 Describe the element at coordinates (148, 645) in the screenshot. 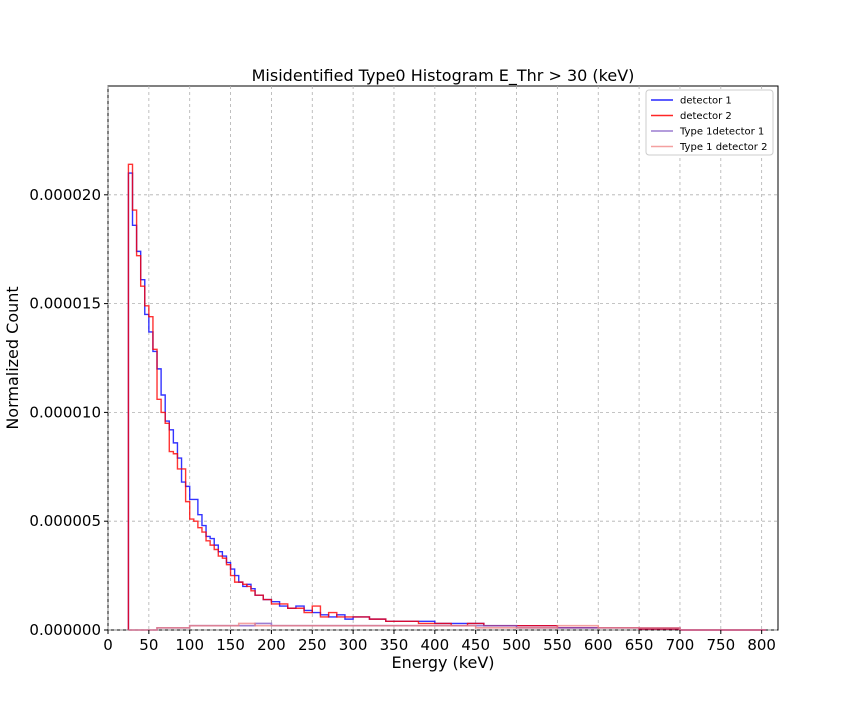

I see `x-tick-label: 50` at that location.